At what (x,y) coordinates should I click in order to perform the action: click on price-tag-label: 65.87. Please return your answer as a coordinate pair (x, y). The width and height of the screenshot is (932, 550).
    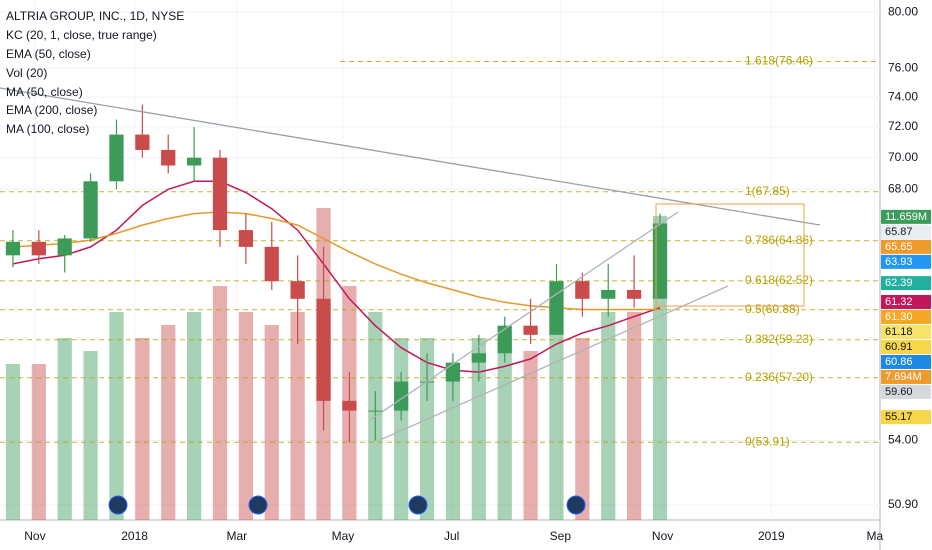
    Looking at the image, I should click on (899, 232).